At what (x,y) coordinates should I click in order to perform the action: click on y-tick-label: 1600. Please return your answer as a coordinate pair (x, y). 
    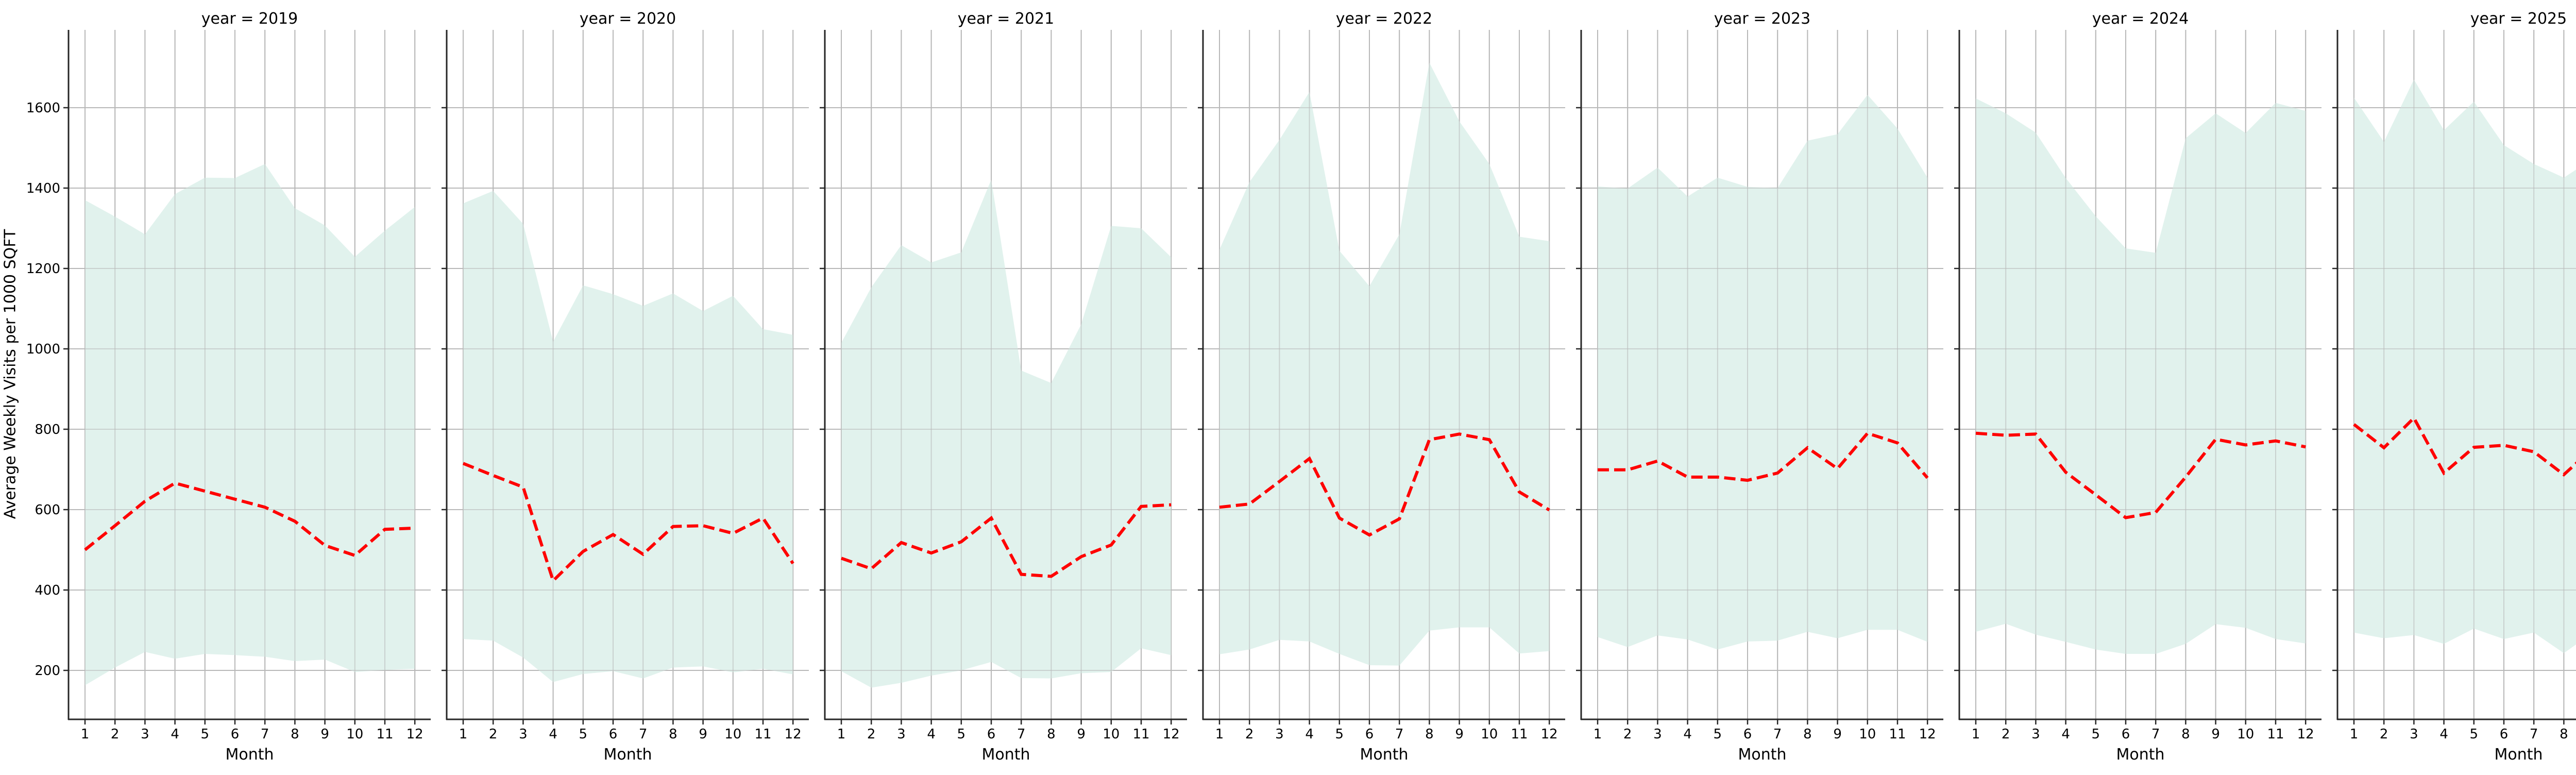
    Looking at the image, I should click on (43, 108).